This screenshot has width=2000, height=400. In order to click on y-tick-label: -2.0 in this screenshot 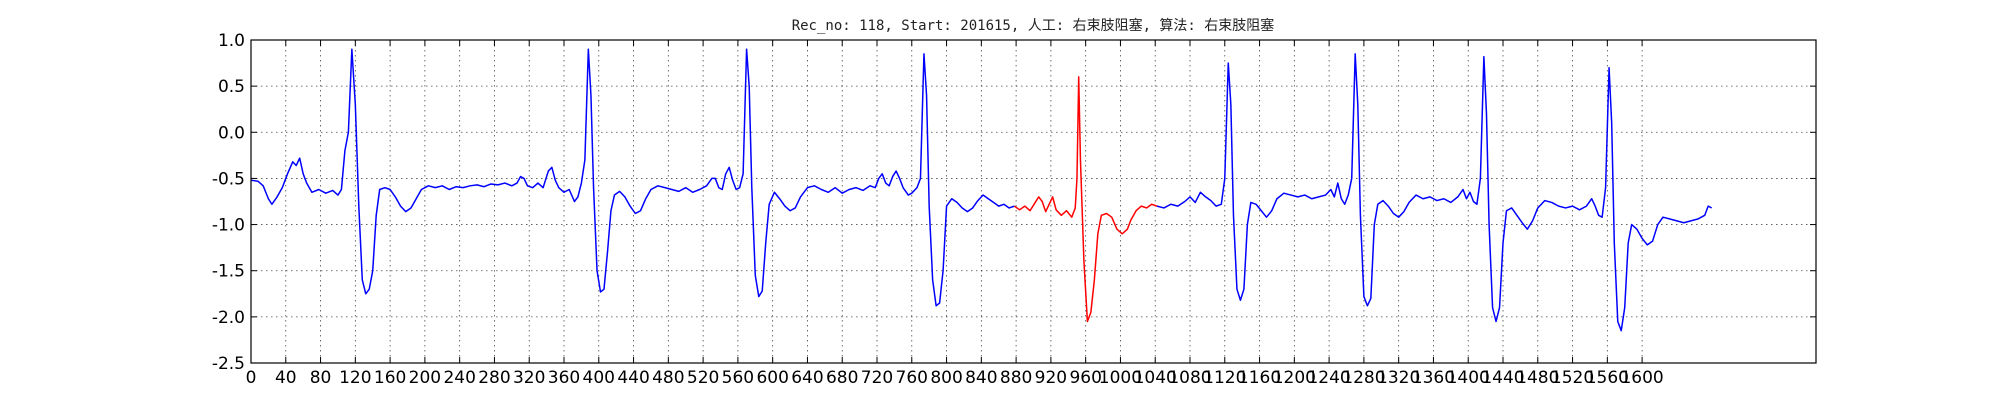, I will do `click(228, 318)`.